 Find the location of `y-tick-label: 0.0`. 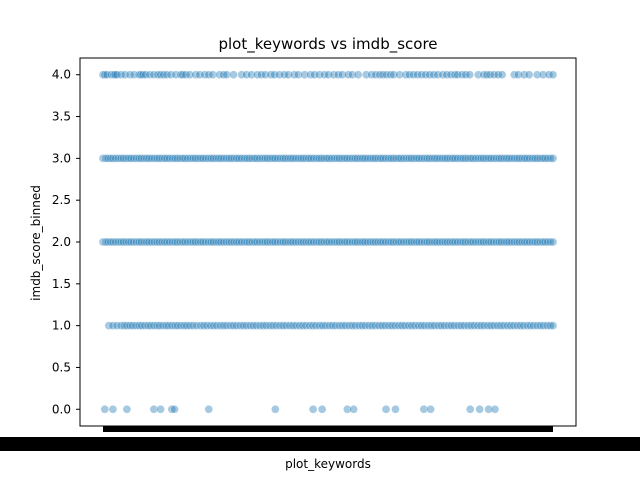

y-tick-label: 0.0 is located at coordinates (61, 409).